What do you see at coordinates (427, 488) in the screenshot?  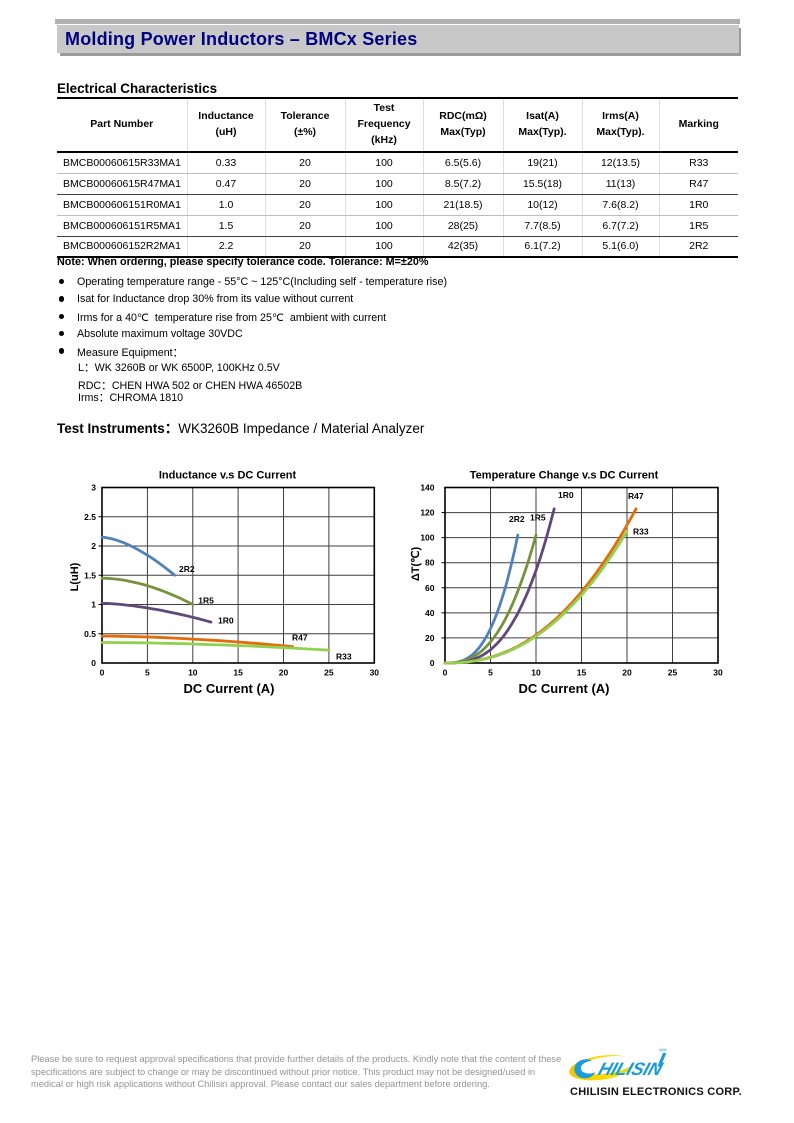 I see `svg-text: 140` at bounding box center [427, 488].